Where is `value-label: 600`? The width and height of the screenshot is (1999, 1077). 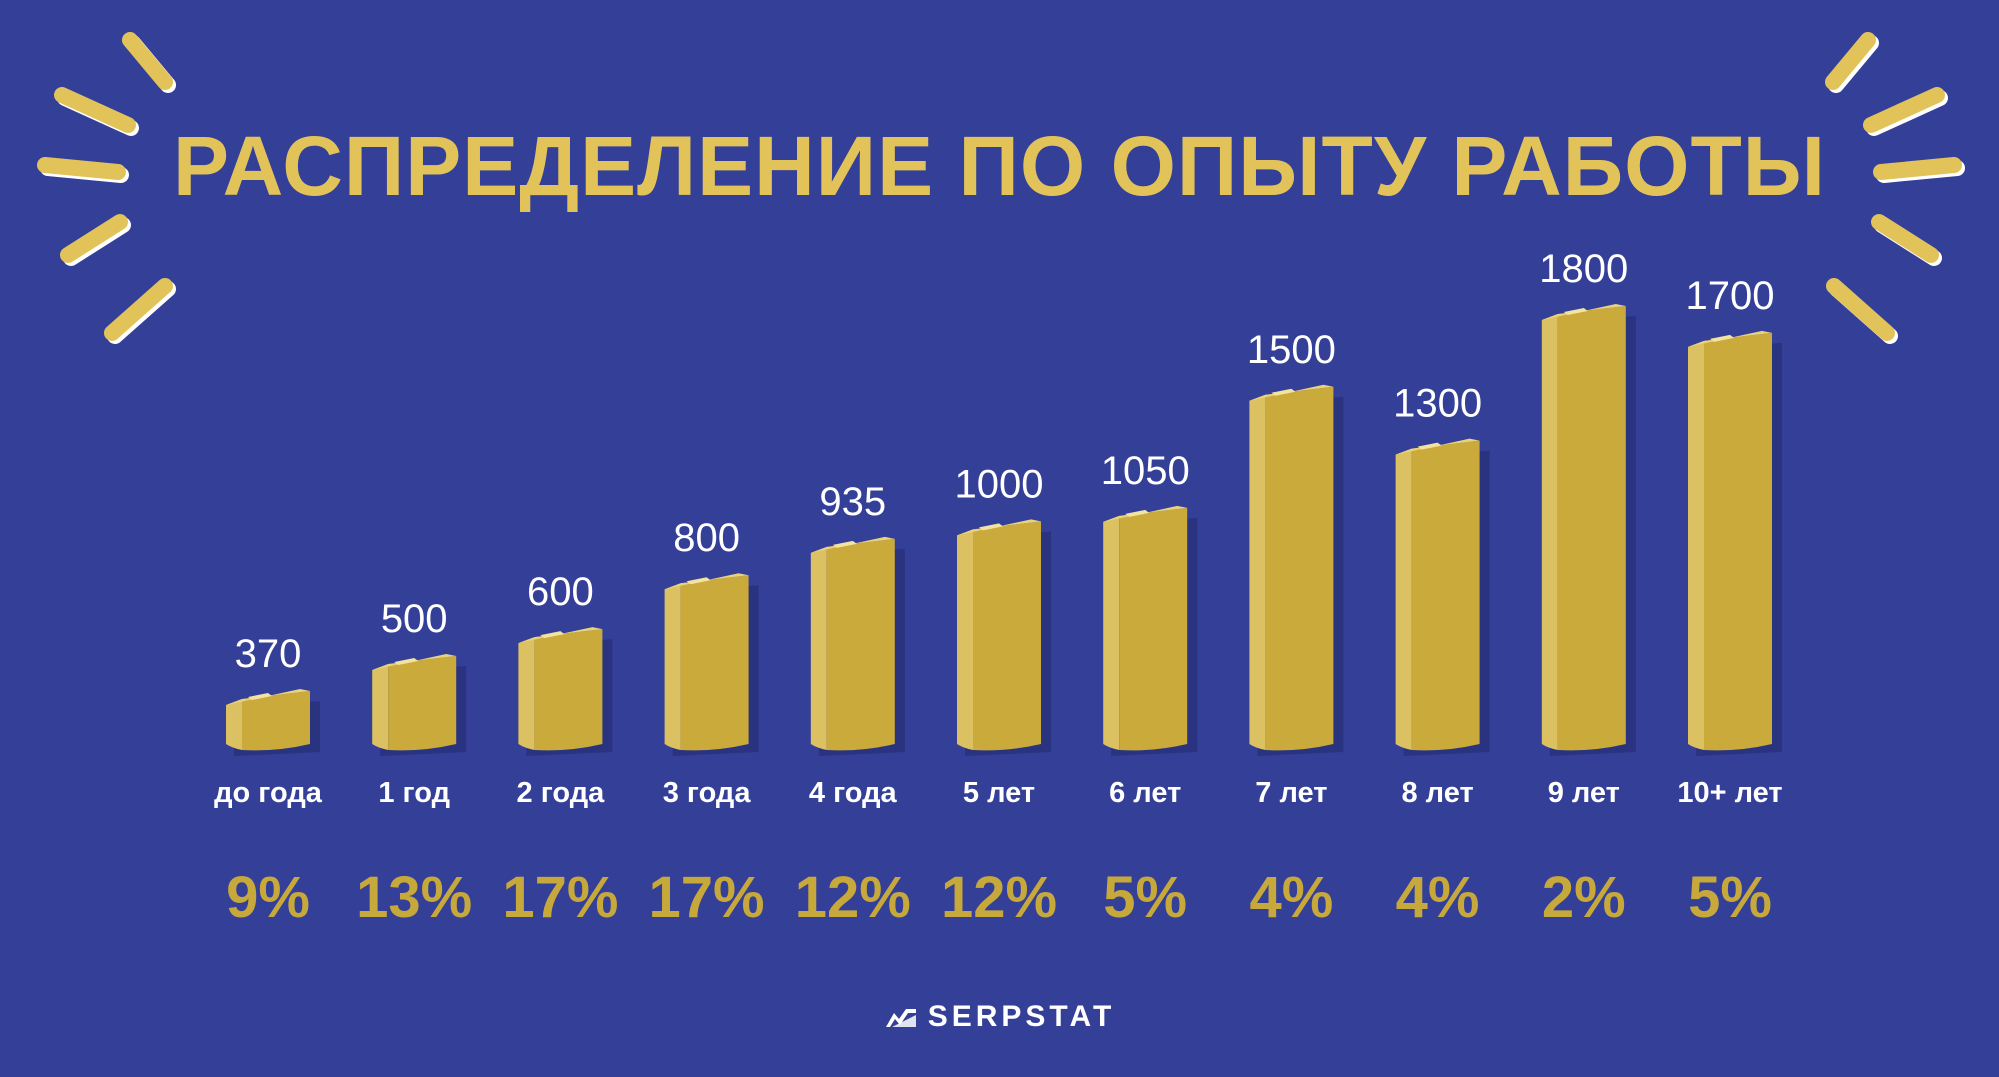
value-label: 600 is located at coordinates (560, 592).